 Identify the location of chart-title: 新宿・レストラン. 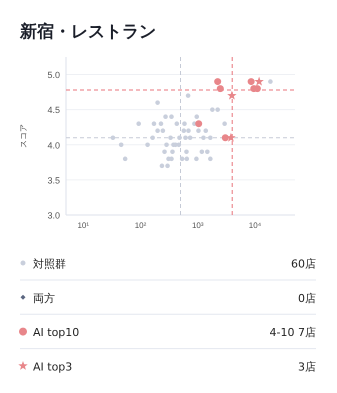
(87, 32).